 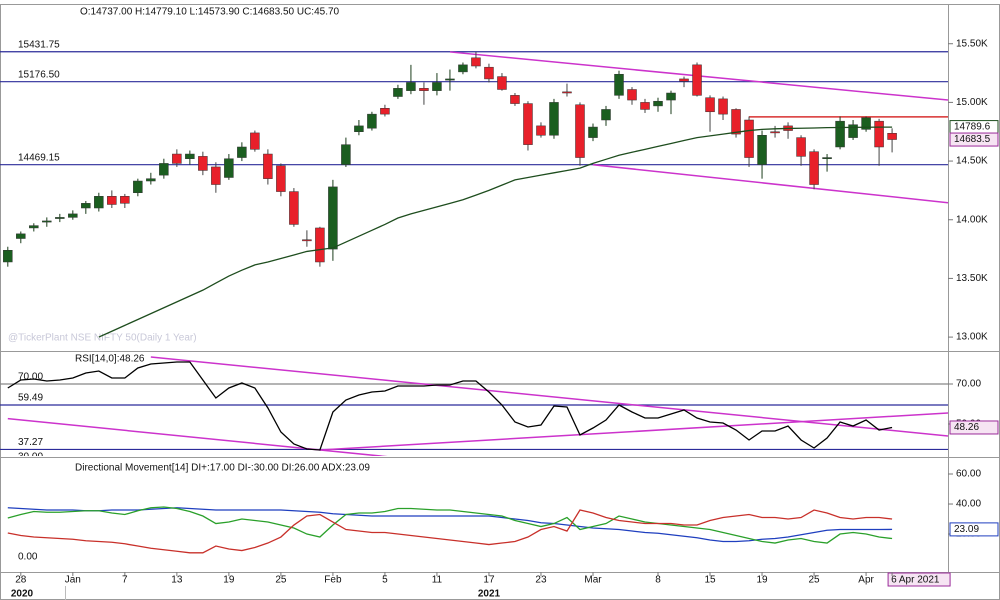 What do you see at coordinates (972, 219) in the screenshot?
I see `y-tick-label: 14.00K` at bounding box center [972, 219].